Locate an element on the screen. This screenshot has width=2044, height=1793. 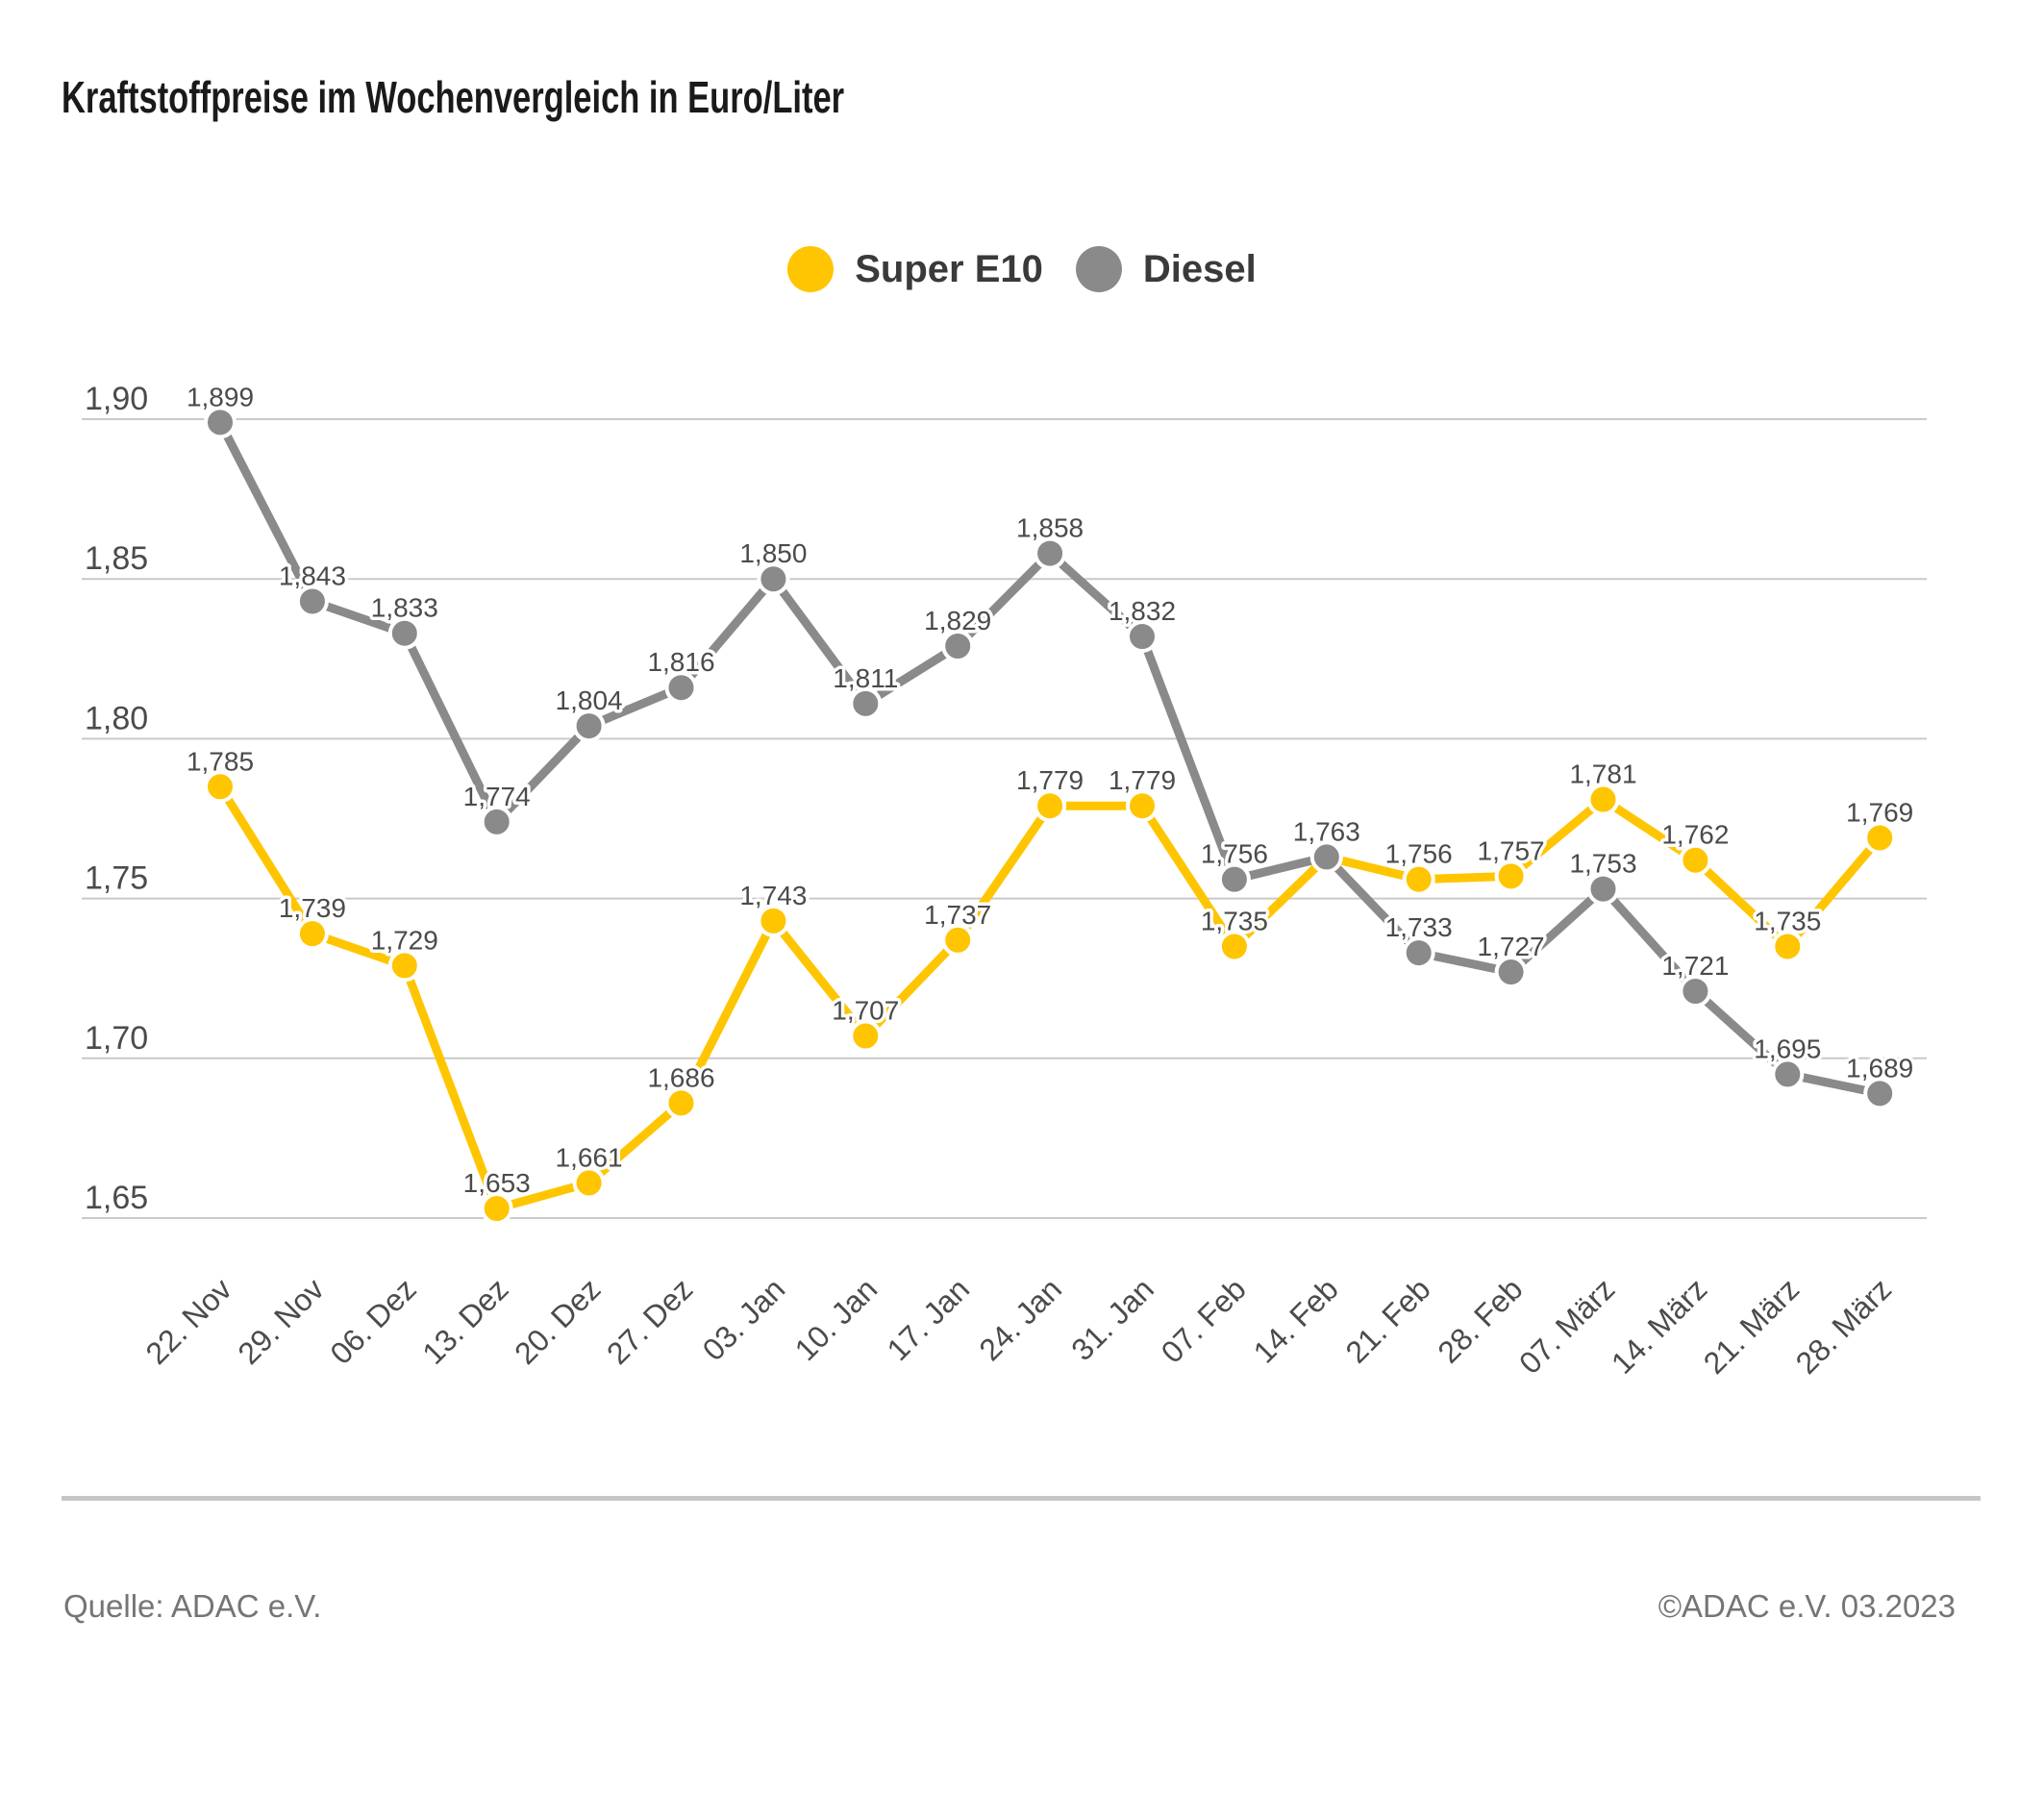
y-tick-label: 1,90 is located at coordinates (116, 399).